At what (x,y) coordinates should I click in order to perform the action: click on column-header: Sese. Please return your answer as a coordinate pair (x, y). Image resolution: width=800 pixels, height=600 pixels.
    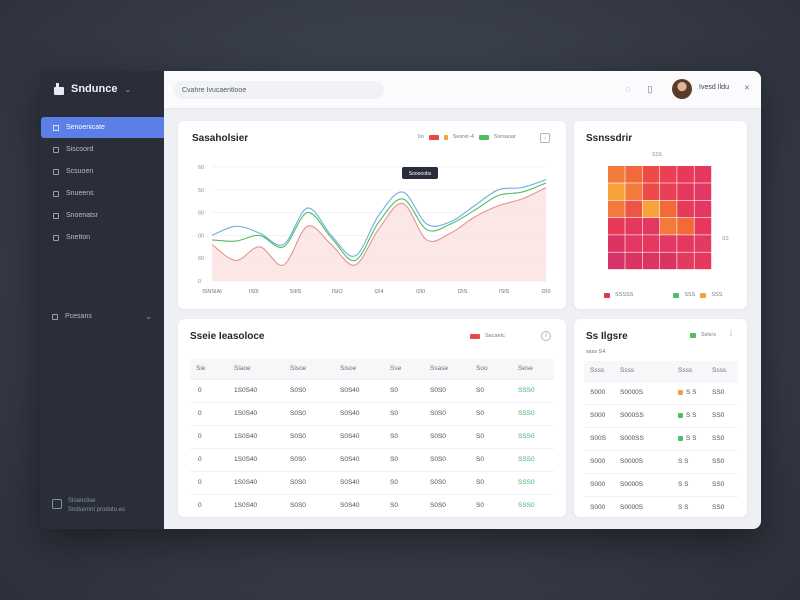
    Looking at the image, I should click on (525, 369).